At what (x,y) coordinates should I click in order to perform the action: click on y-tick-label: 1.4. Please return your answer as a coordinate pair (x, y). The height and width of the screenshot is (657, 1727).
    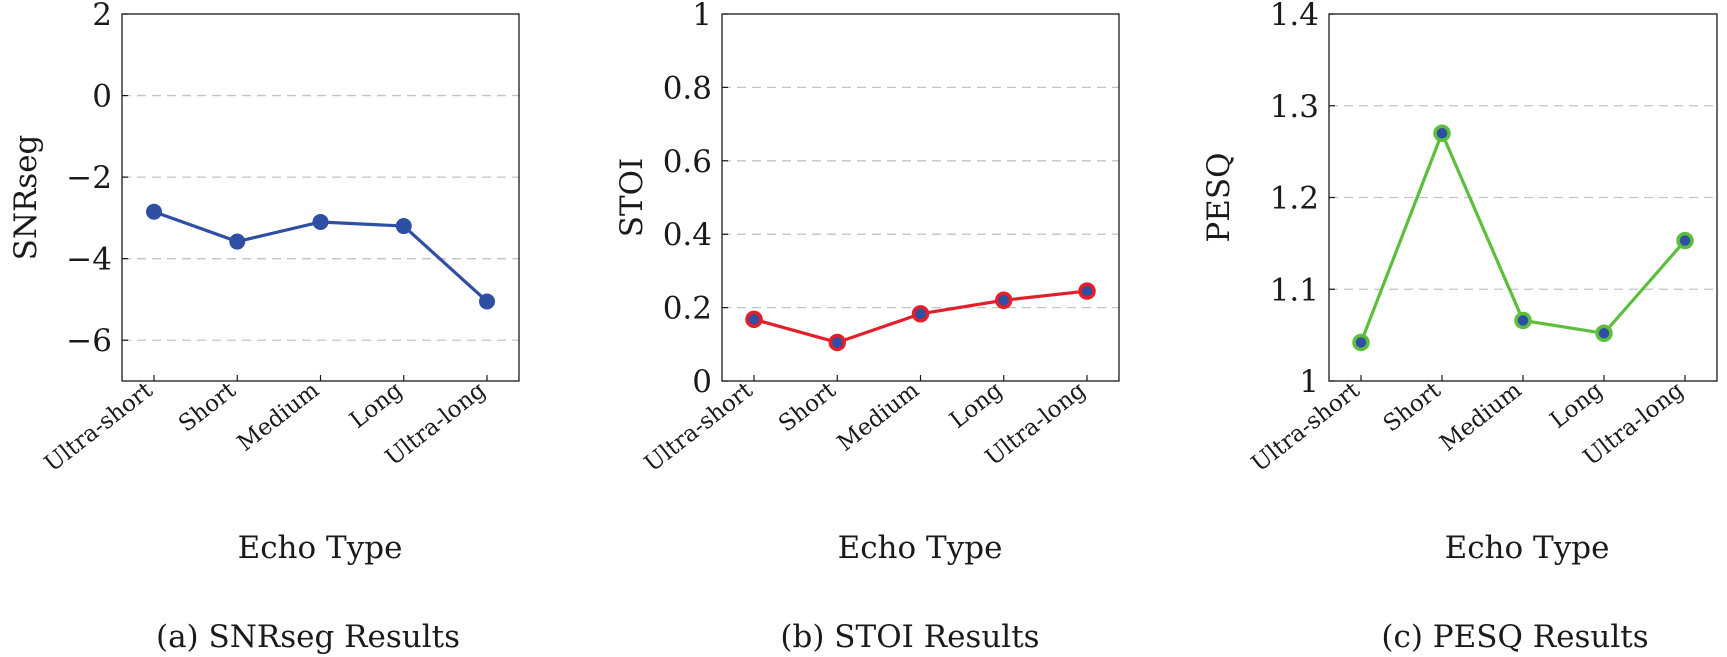
    Looking at the image, I should click on (1294, 16).